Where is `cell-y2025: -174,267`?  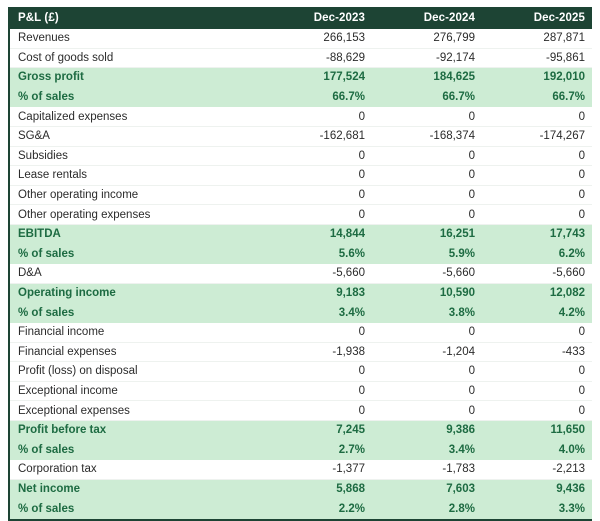
cell-y2025: -174,267 is located at coordinates (537, 136).